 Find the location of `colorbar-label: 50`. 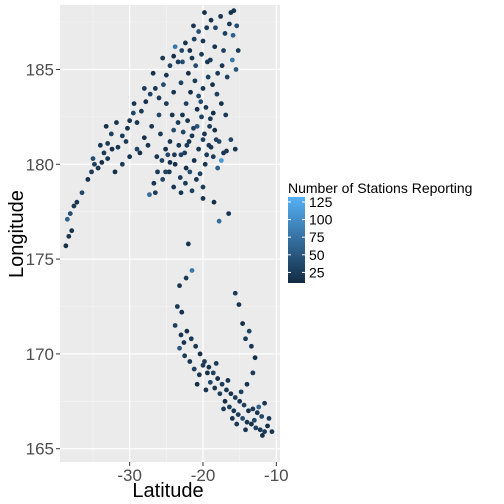

colorbar-label: 50 is located at coordinates (317, 255).